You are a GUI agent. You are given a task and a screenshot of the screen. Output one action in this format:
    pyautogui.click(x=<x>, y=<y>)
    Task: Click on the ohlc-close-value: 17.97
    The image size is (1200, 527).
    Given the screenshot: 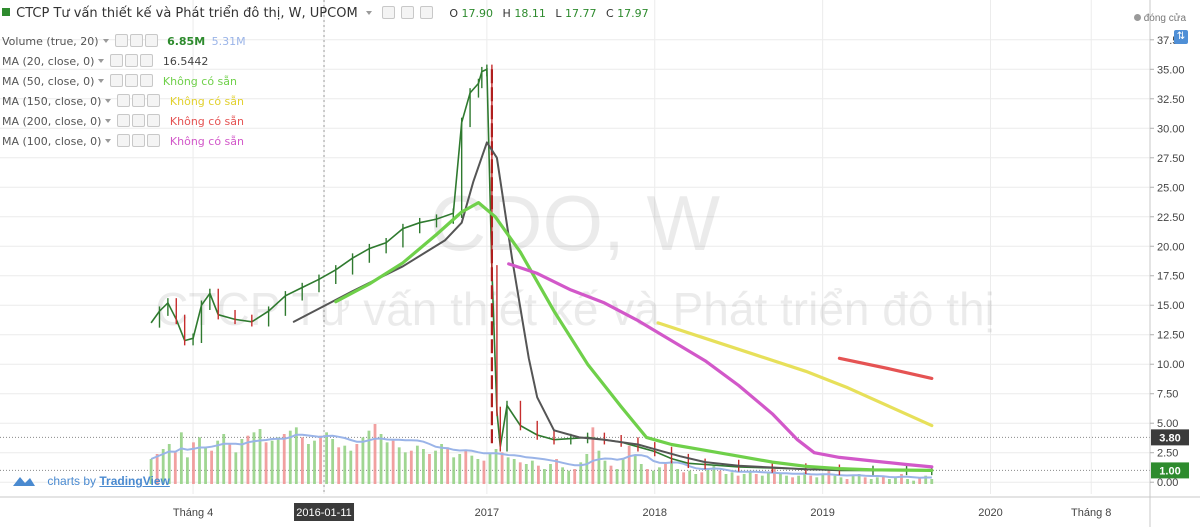 What is the action you would take?
    pyautogui.click(x=633, y=13)
    